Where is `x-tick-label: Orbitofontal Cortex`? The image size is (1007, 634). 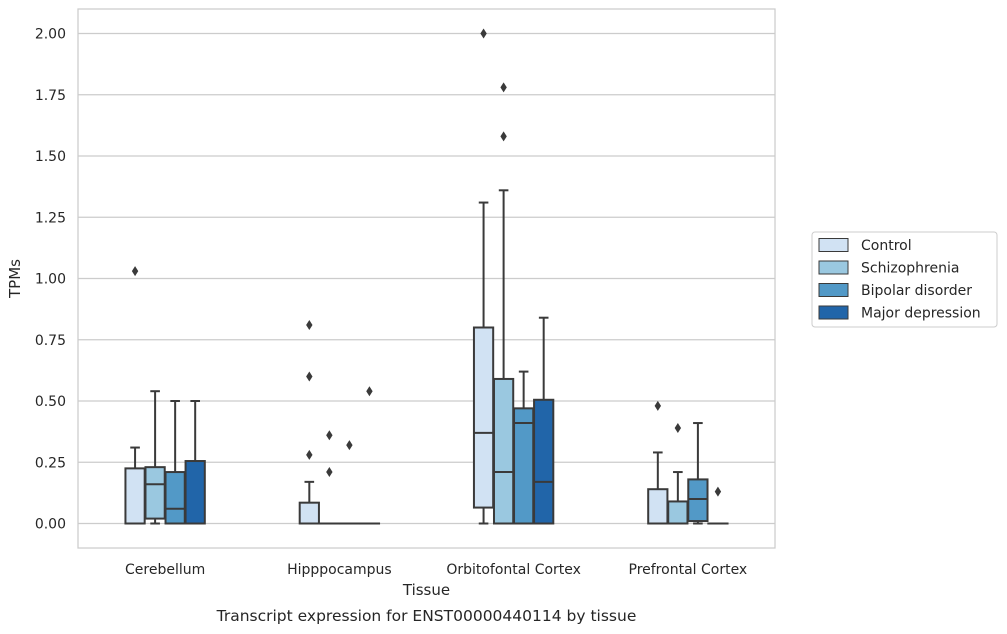 x-tick-label: Orbitofontal Cortex is located at coordinates (513, 570).